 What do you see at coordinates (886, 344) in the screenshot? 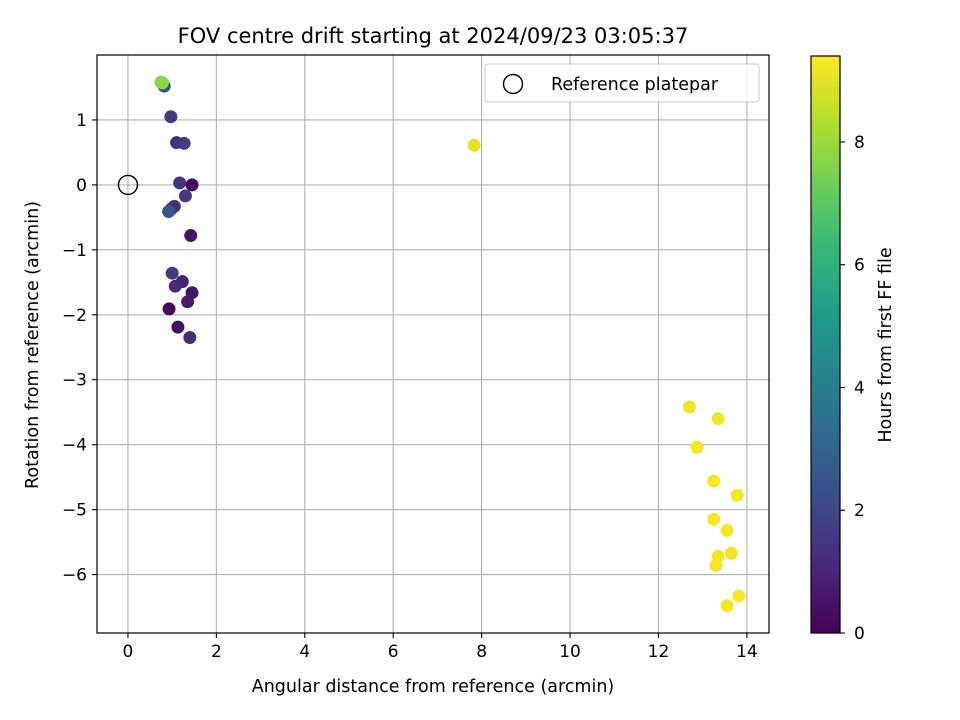
I see `colorbar-label: Hours from first FF file` at bounding box center [886, 344].